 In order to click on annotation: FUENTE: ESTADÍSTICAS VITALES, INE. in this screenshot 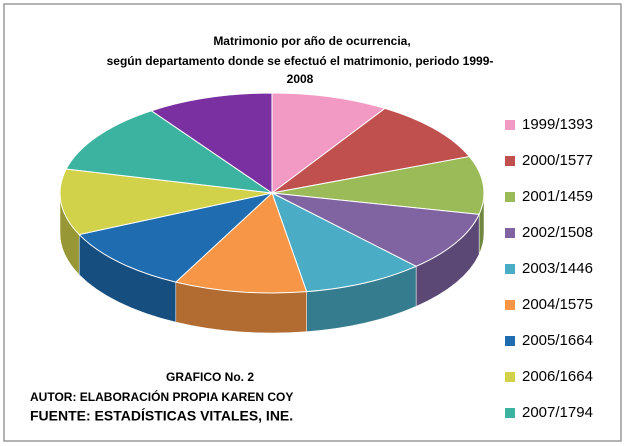, I will do `click(161, 416)`.